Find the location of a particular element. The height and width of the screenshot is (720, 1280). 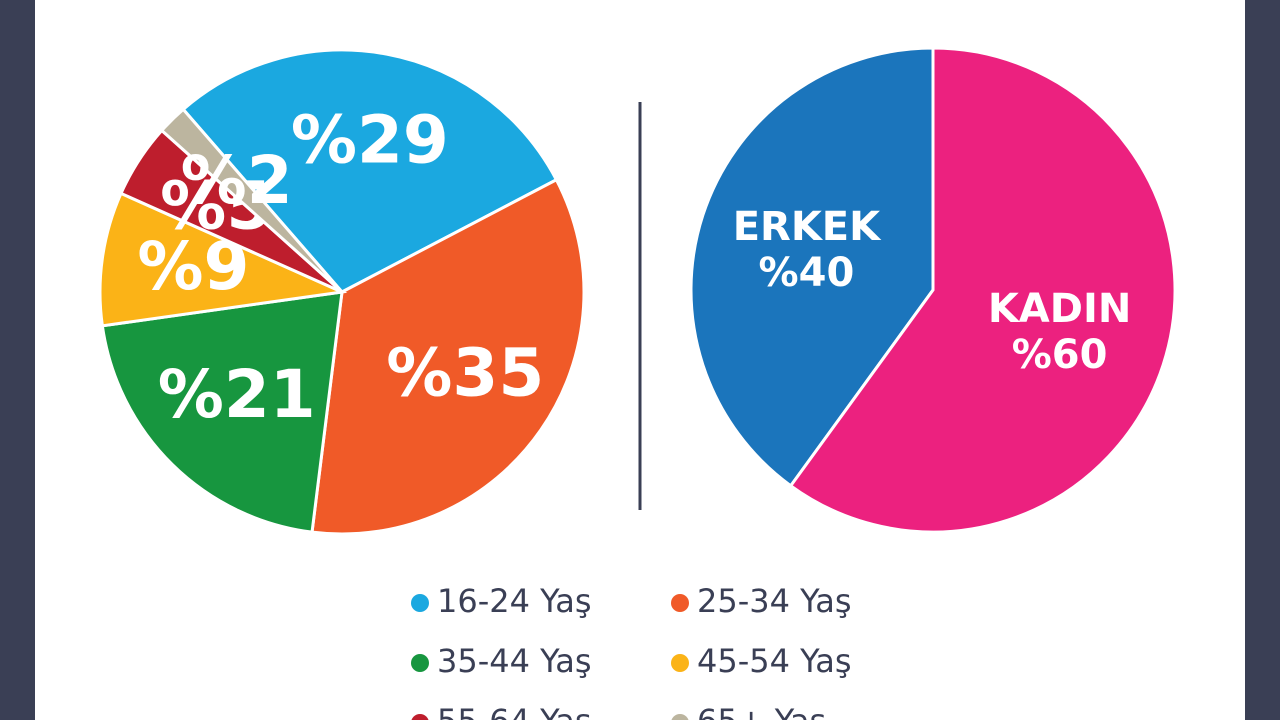

slice-label: %2 is located at coordinates (237, 180).